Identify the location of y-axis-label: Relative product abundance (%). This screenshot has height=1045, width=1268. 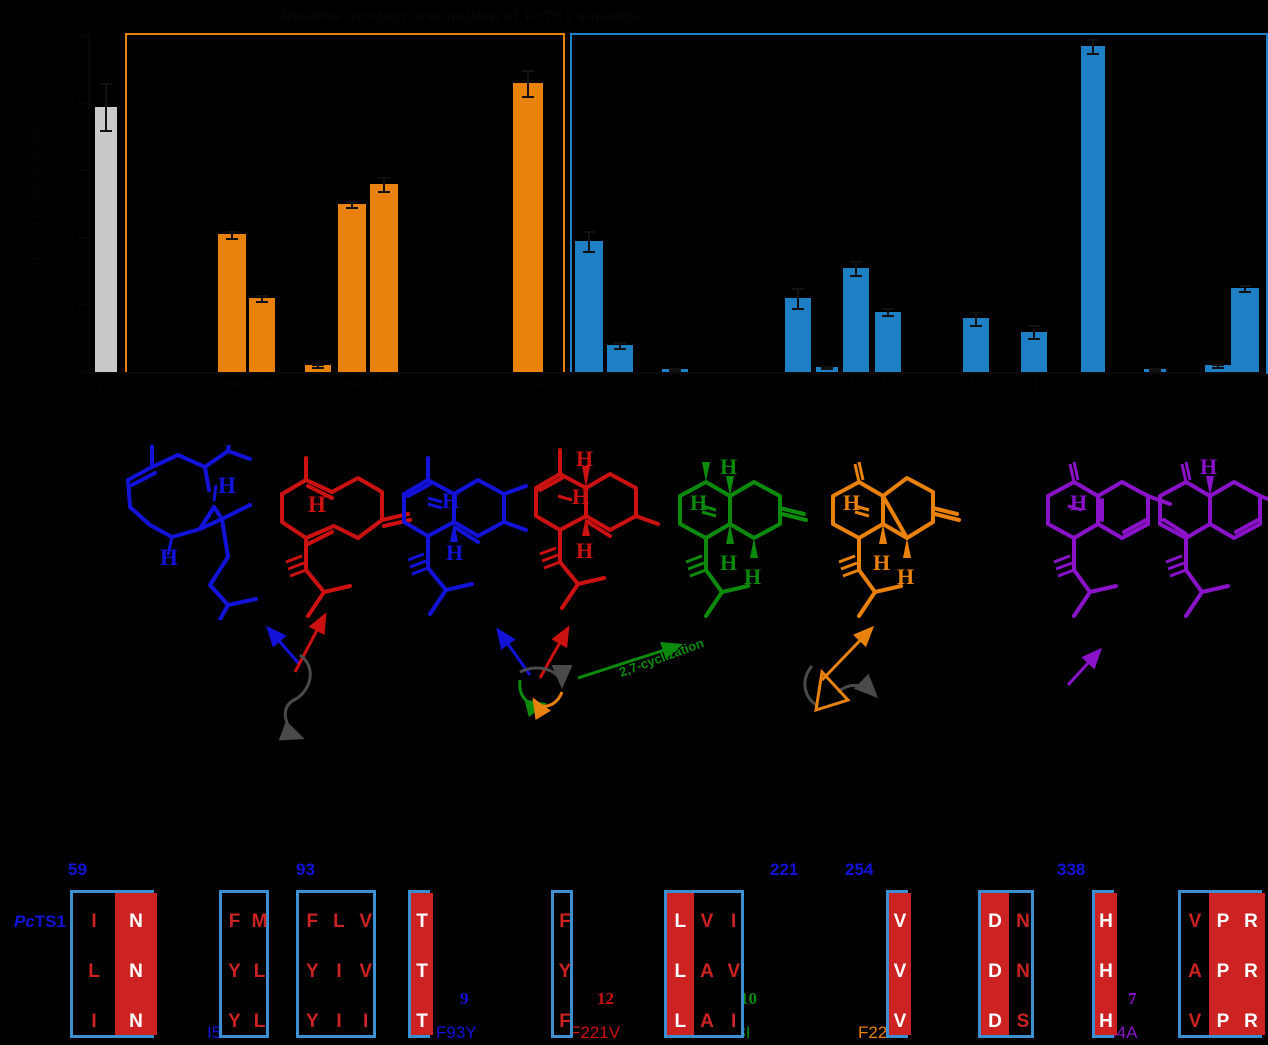
(36, 179).